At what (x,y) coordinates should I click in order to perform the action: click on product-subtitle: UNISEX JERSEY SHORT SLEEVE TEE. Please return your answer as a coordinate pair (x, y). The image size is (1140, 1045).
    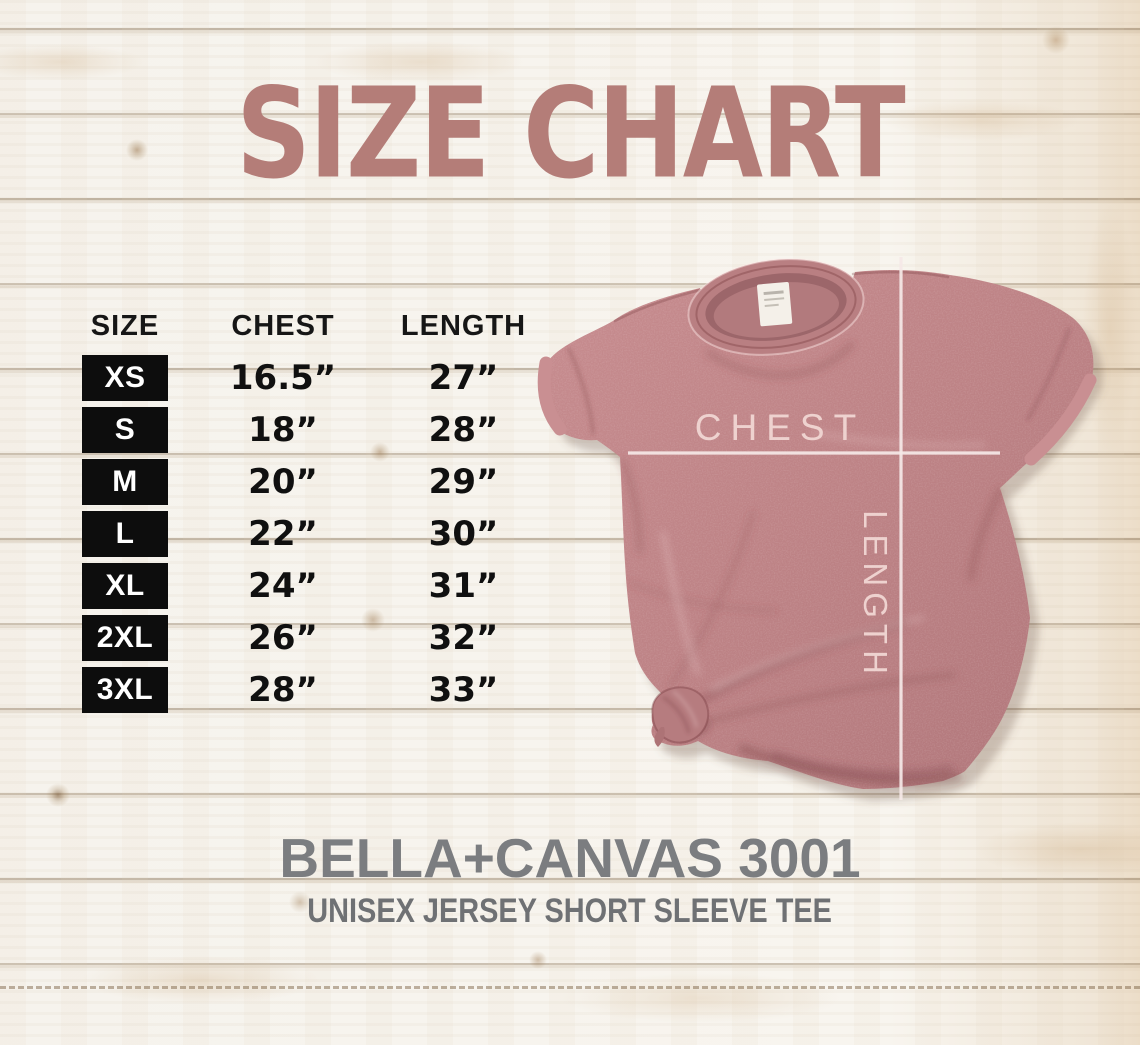
    Looking at the image, I should click on (570, 911).